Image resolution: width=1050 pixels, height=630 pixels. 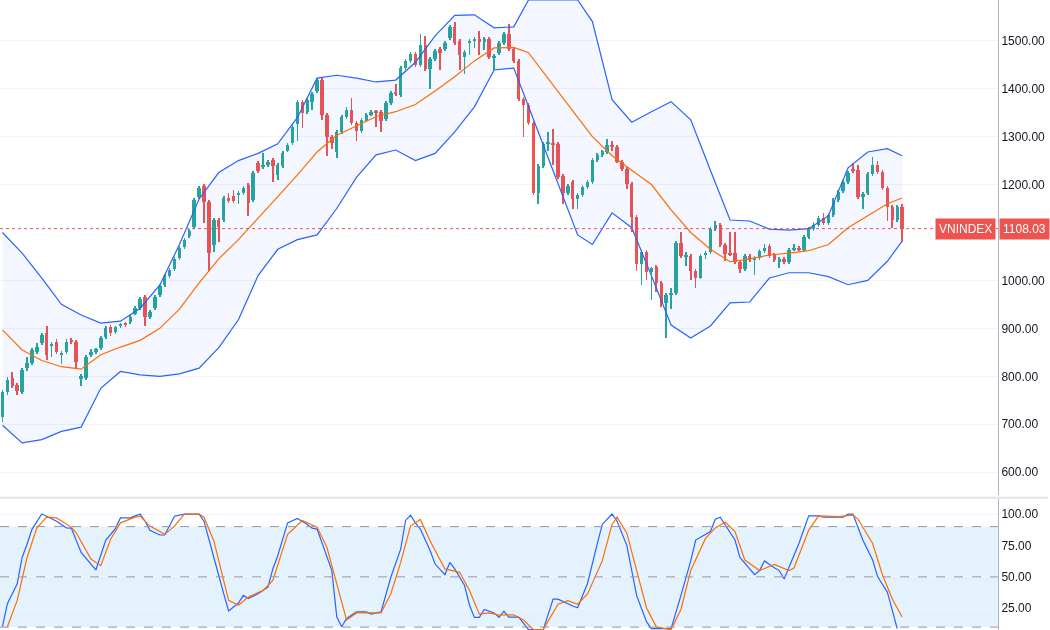 What do you see at coordinates (1023, 88) in the screenshot?
I see `y-tick-label: 1400.00` at bounding box center [1023, 88].